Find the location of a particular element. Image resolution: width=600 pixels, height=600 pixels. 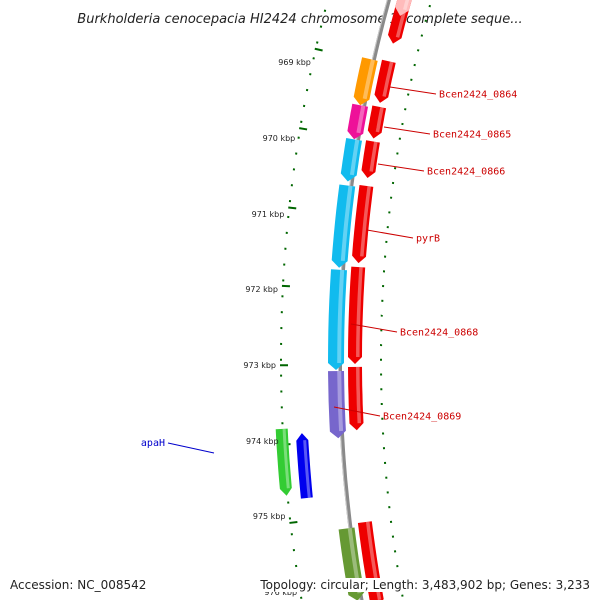

gene-label-bcen2424-0869: Bcen2424_0869 is located at coordinates (422, 417).